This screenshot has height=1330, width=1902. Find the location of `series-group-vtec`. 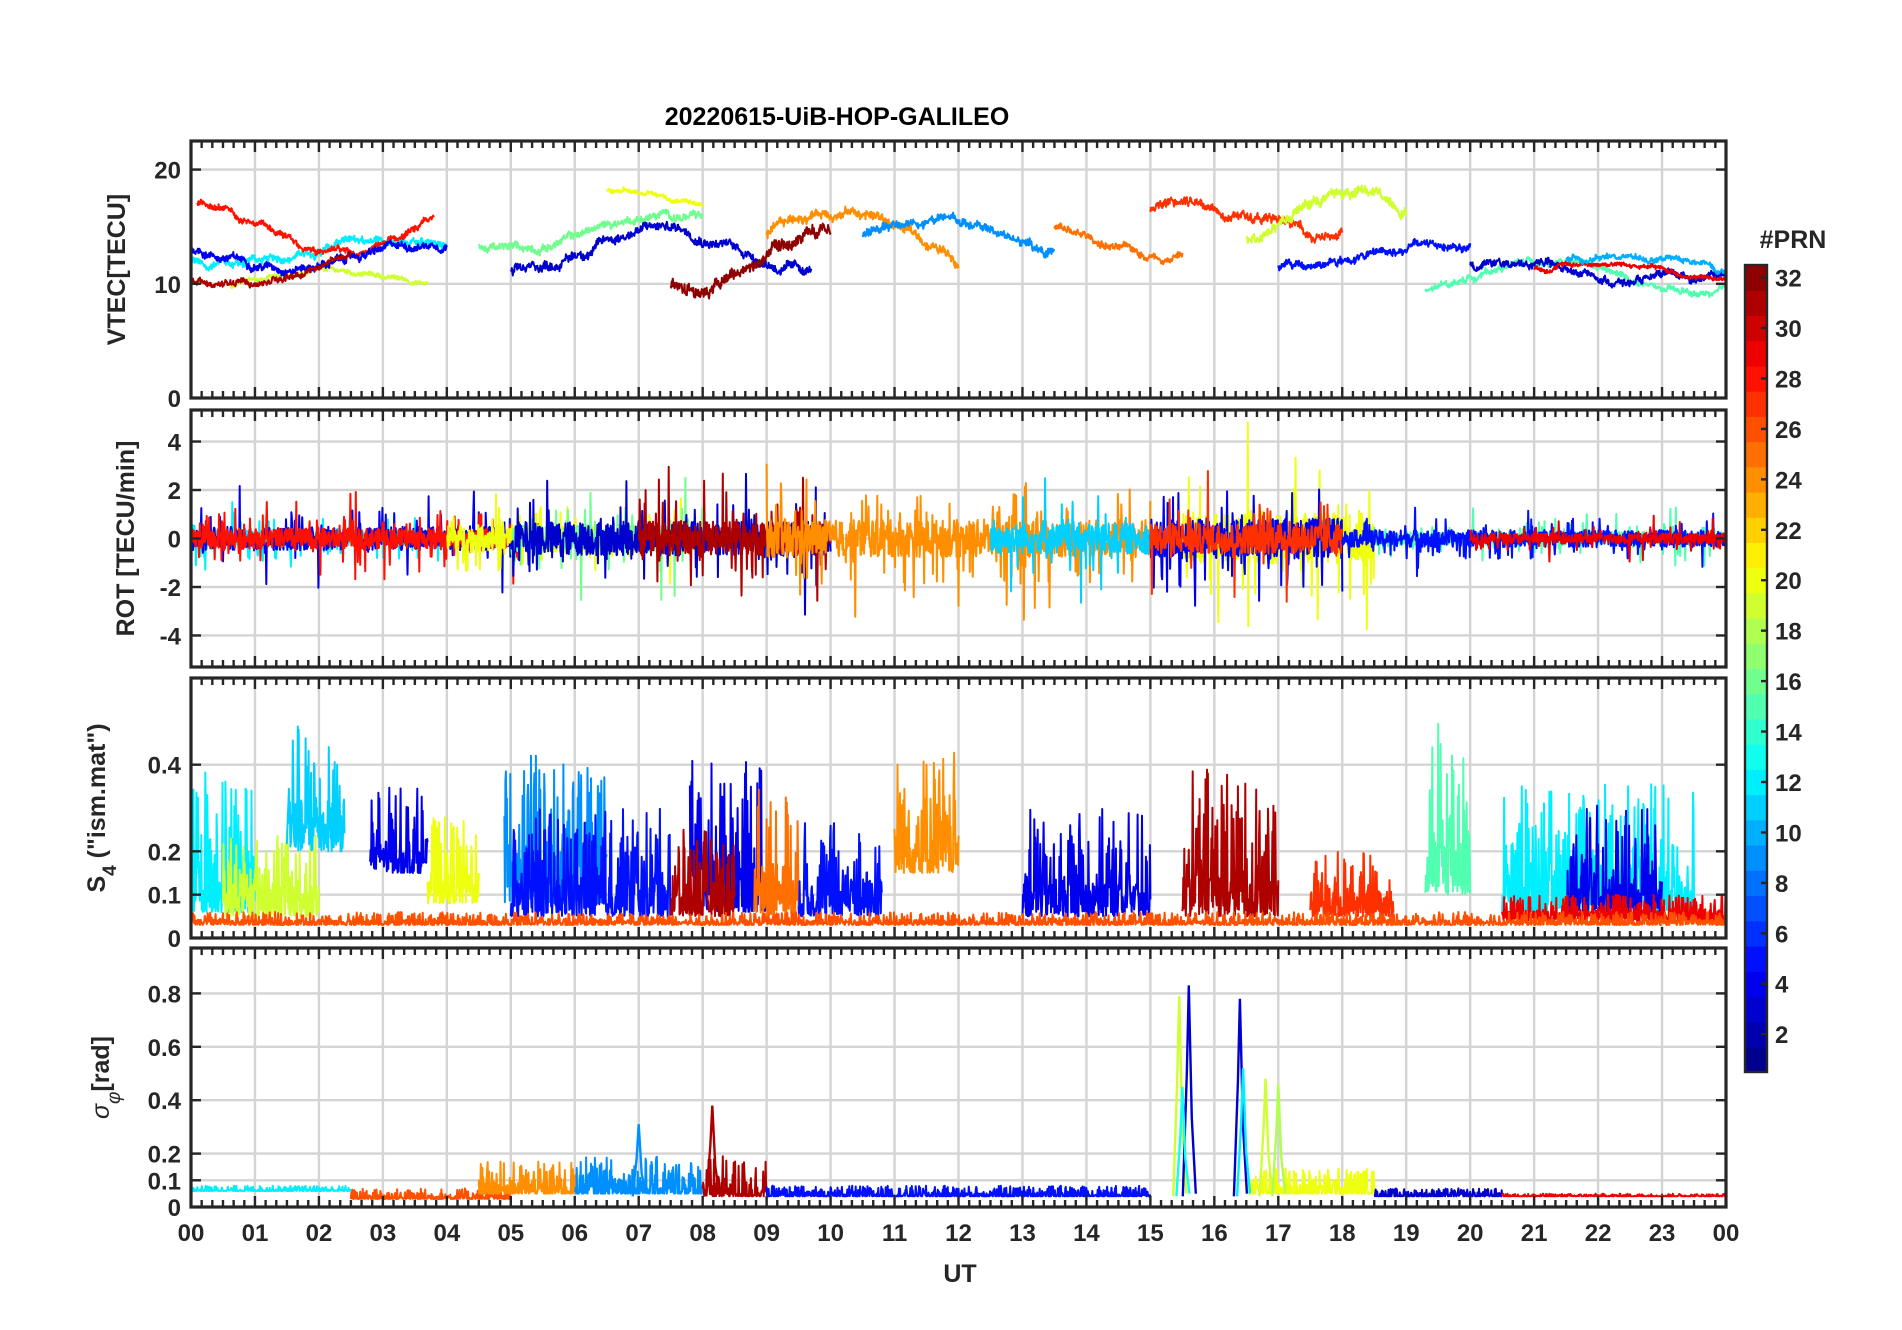

series-group-vtec is located at coordinates (958, 242).